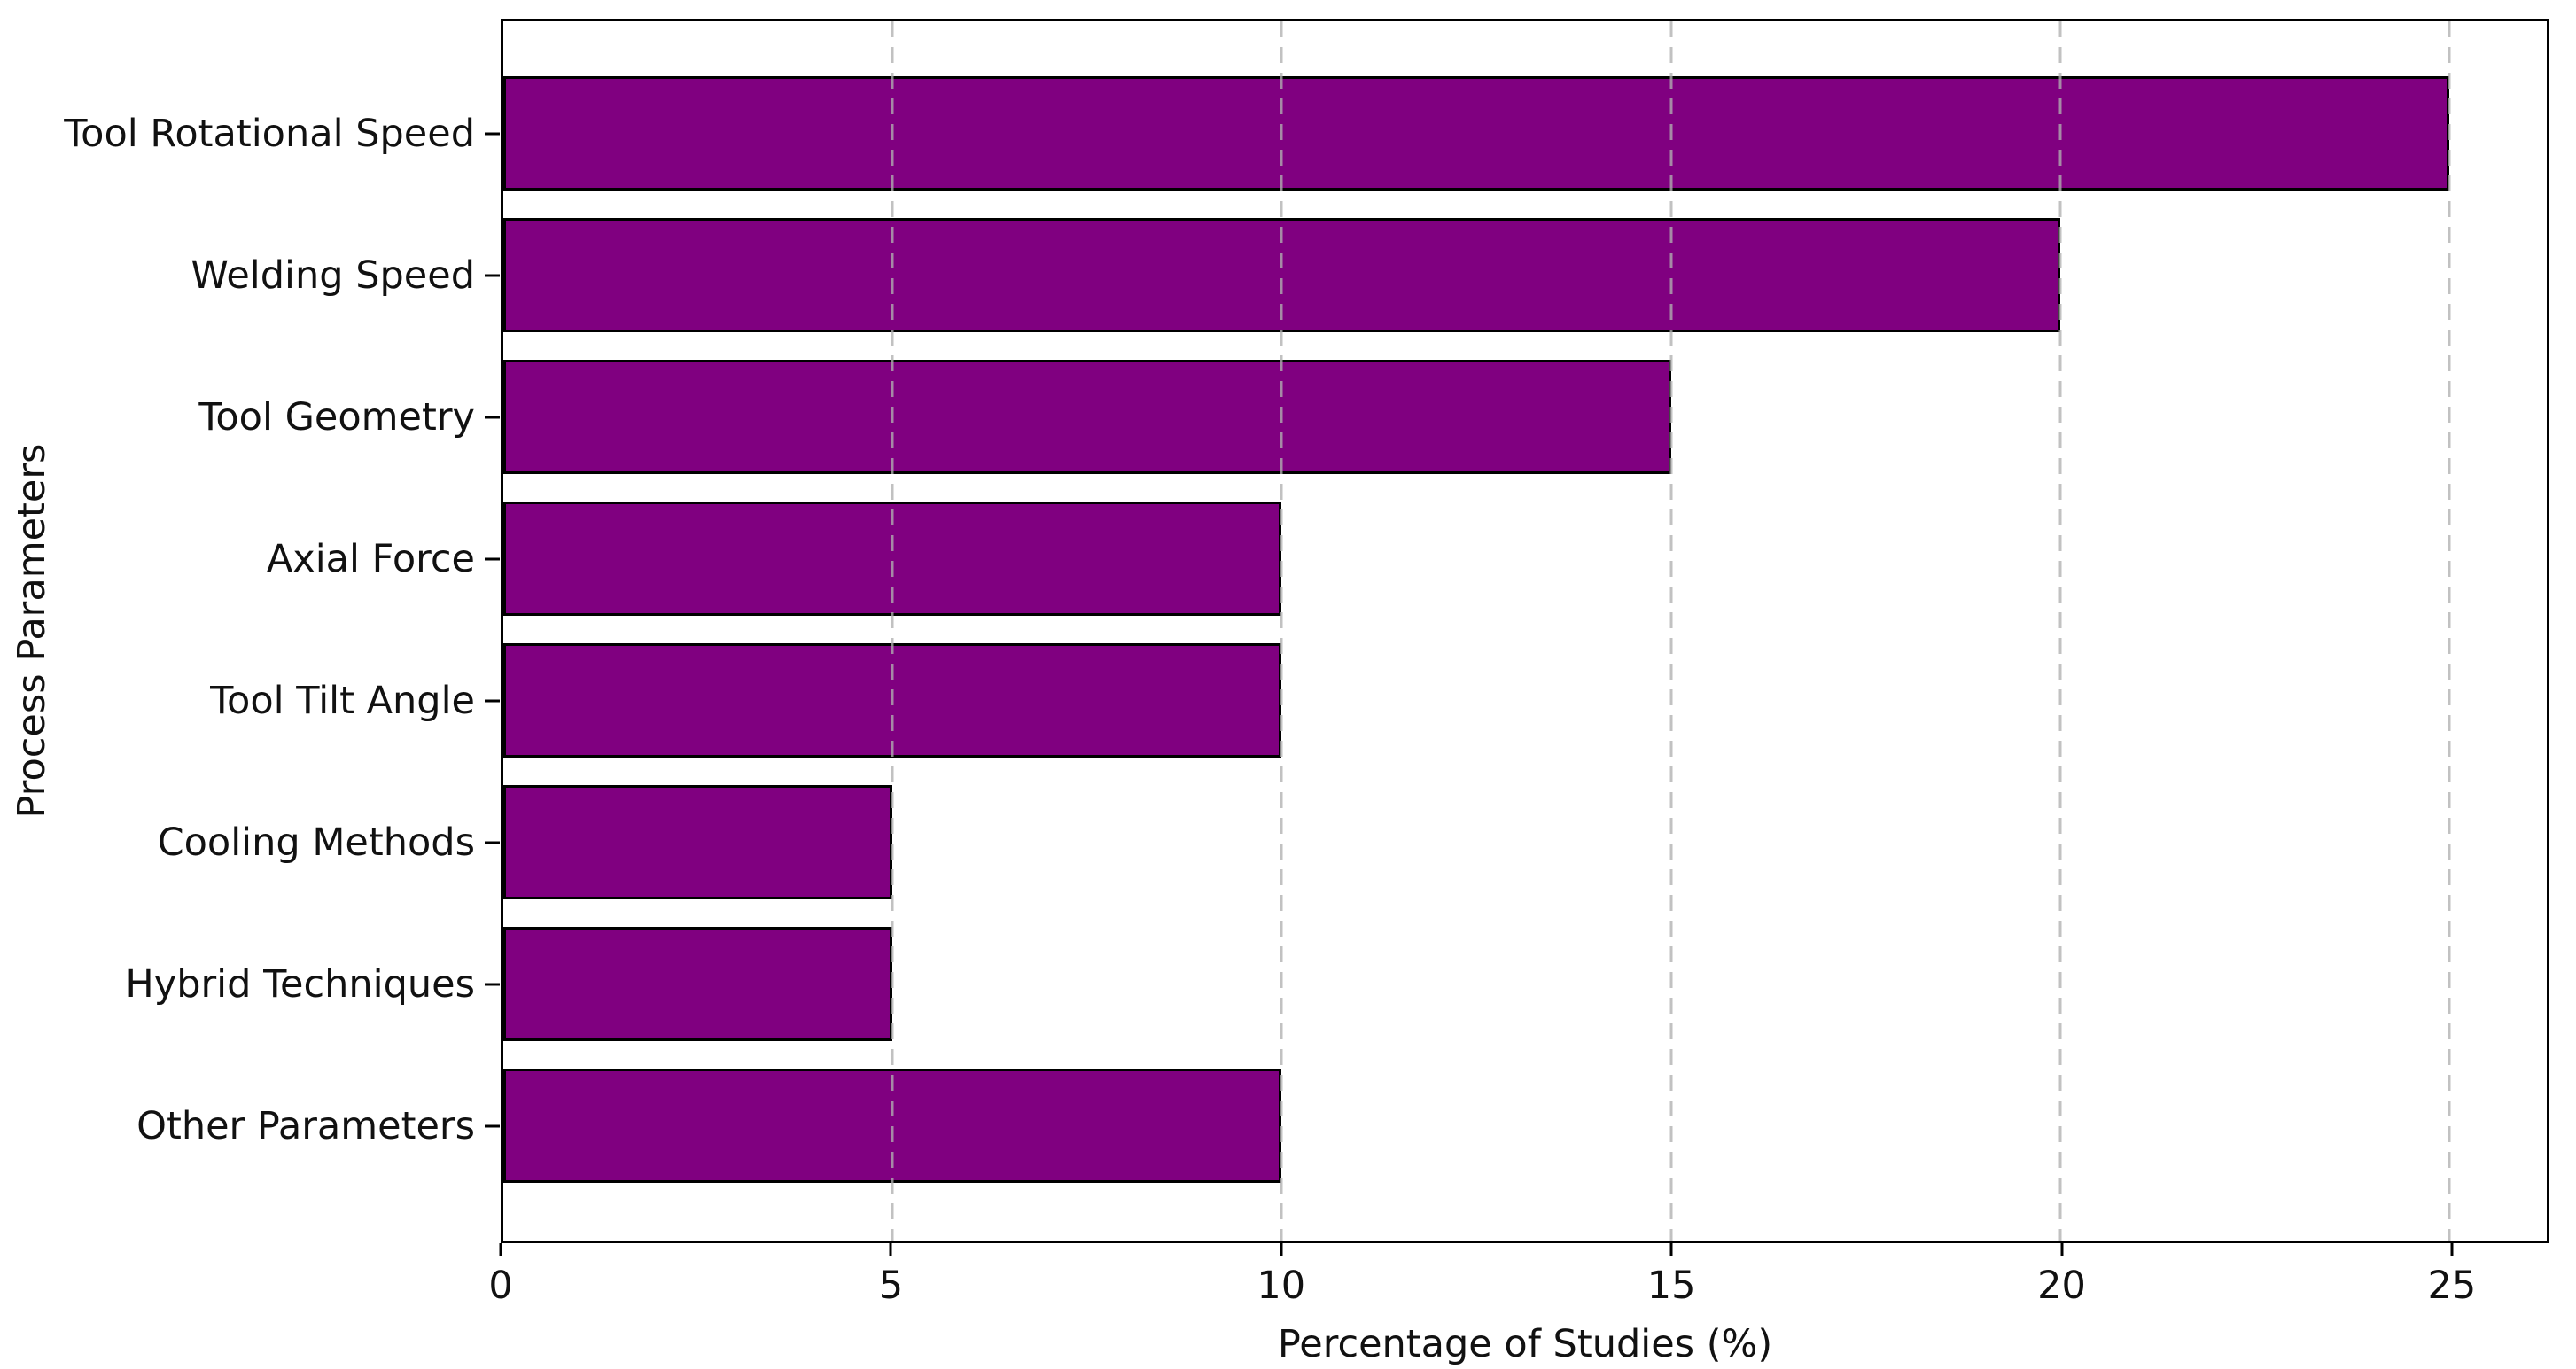 Image resolution: width=2576 pixels, height=1369 pixels. I want to click on x-axis: 0 5 10 15 20 25, so click(1519, 1283).